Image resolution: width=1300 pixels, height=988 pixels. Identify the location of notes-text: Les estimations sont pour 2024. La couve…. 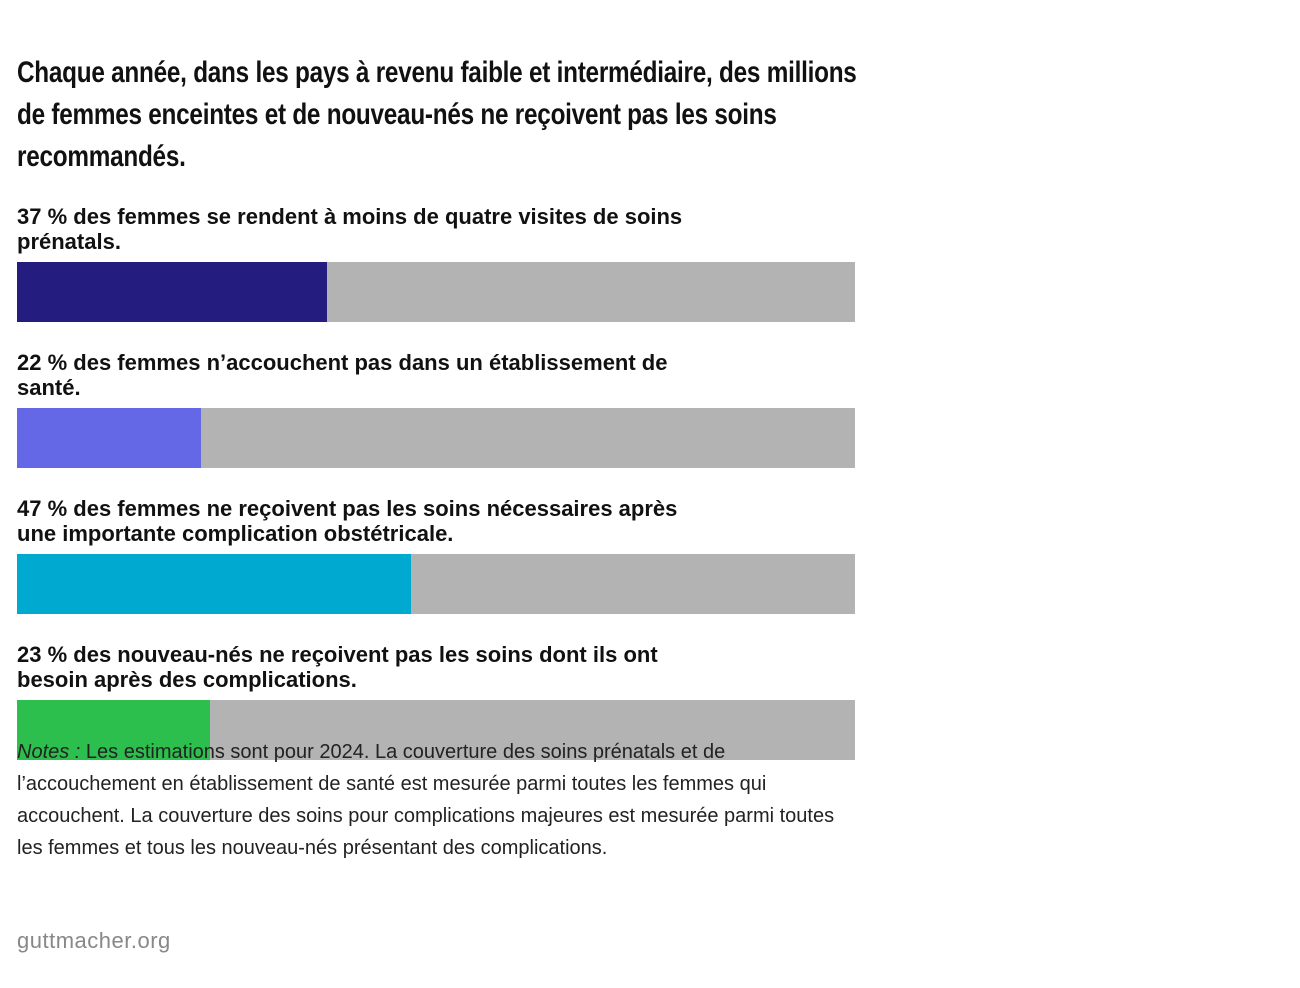
(426, 800).